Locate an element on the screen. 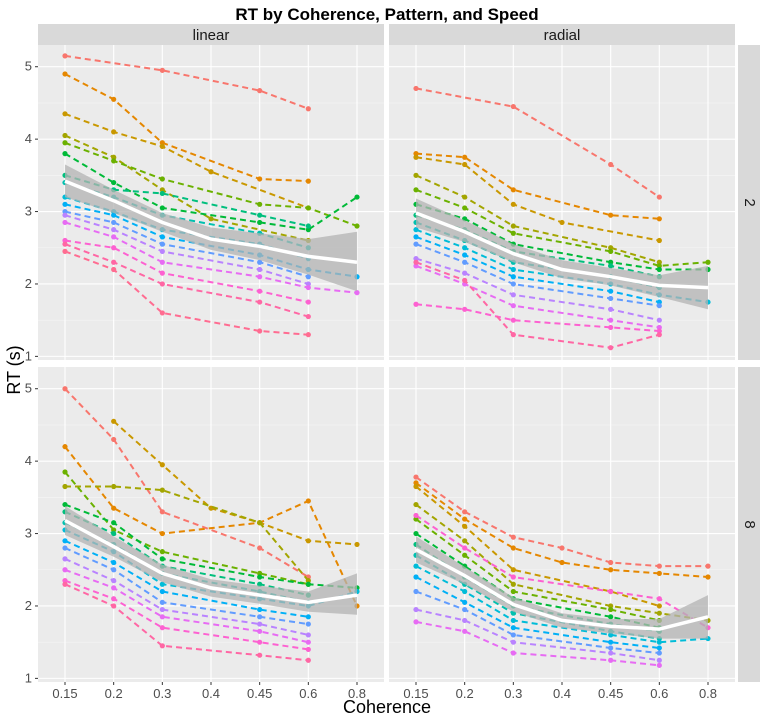 This screenshot has height=720, width=765. y-axis-title: RT (s) is located at coordinates (14, 369).